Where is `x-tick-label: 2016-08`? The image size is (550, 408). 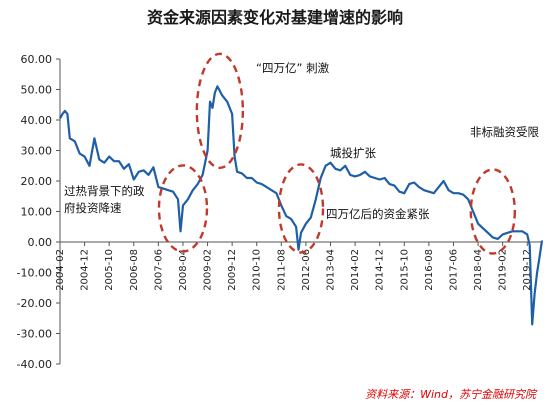 x-tick-label: 2016-08 is located at coordinates (429, 270).